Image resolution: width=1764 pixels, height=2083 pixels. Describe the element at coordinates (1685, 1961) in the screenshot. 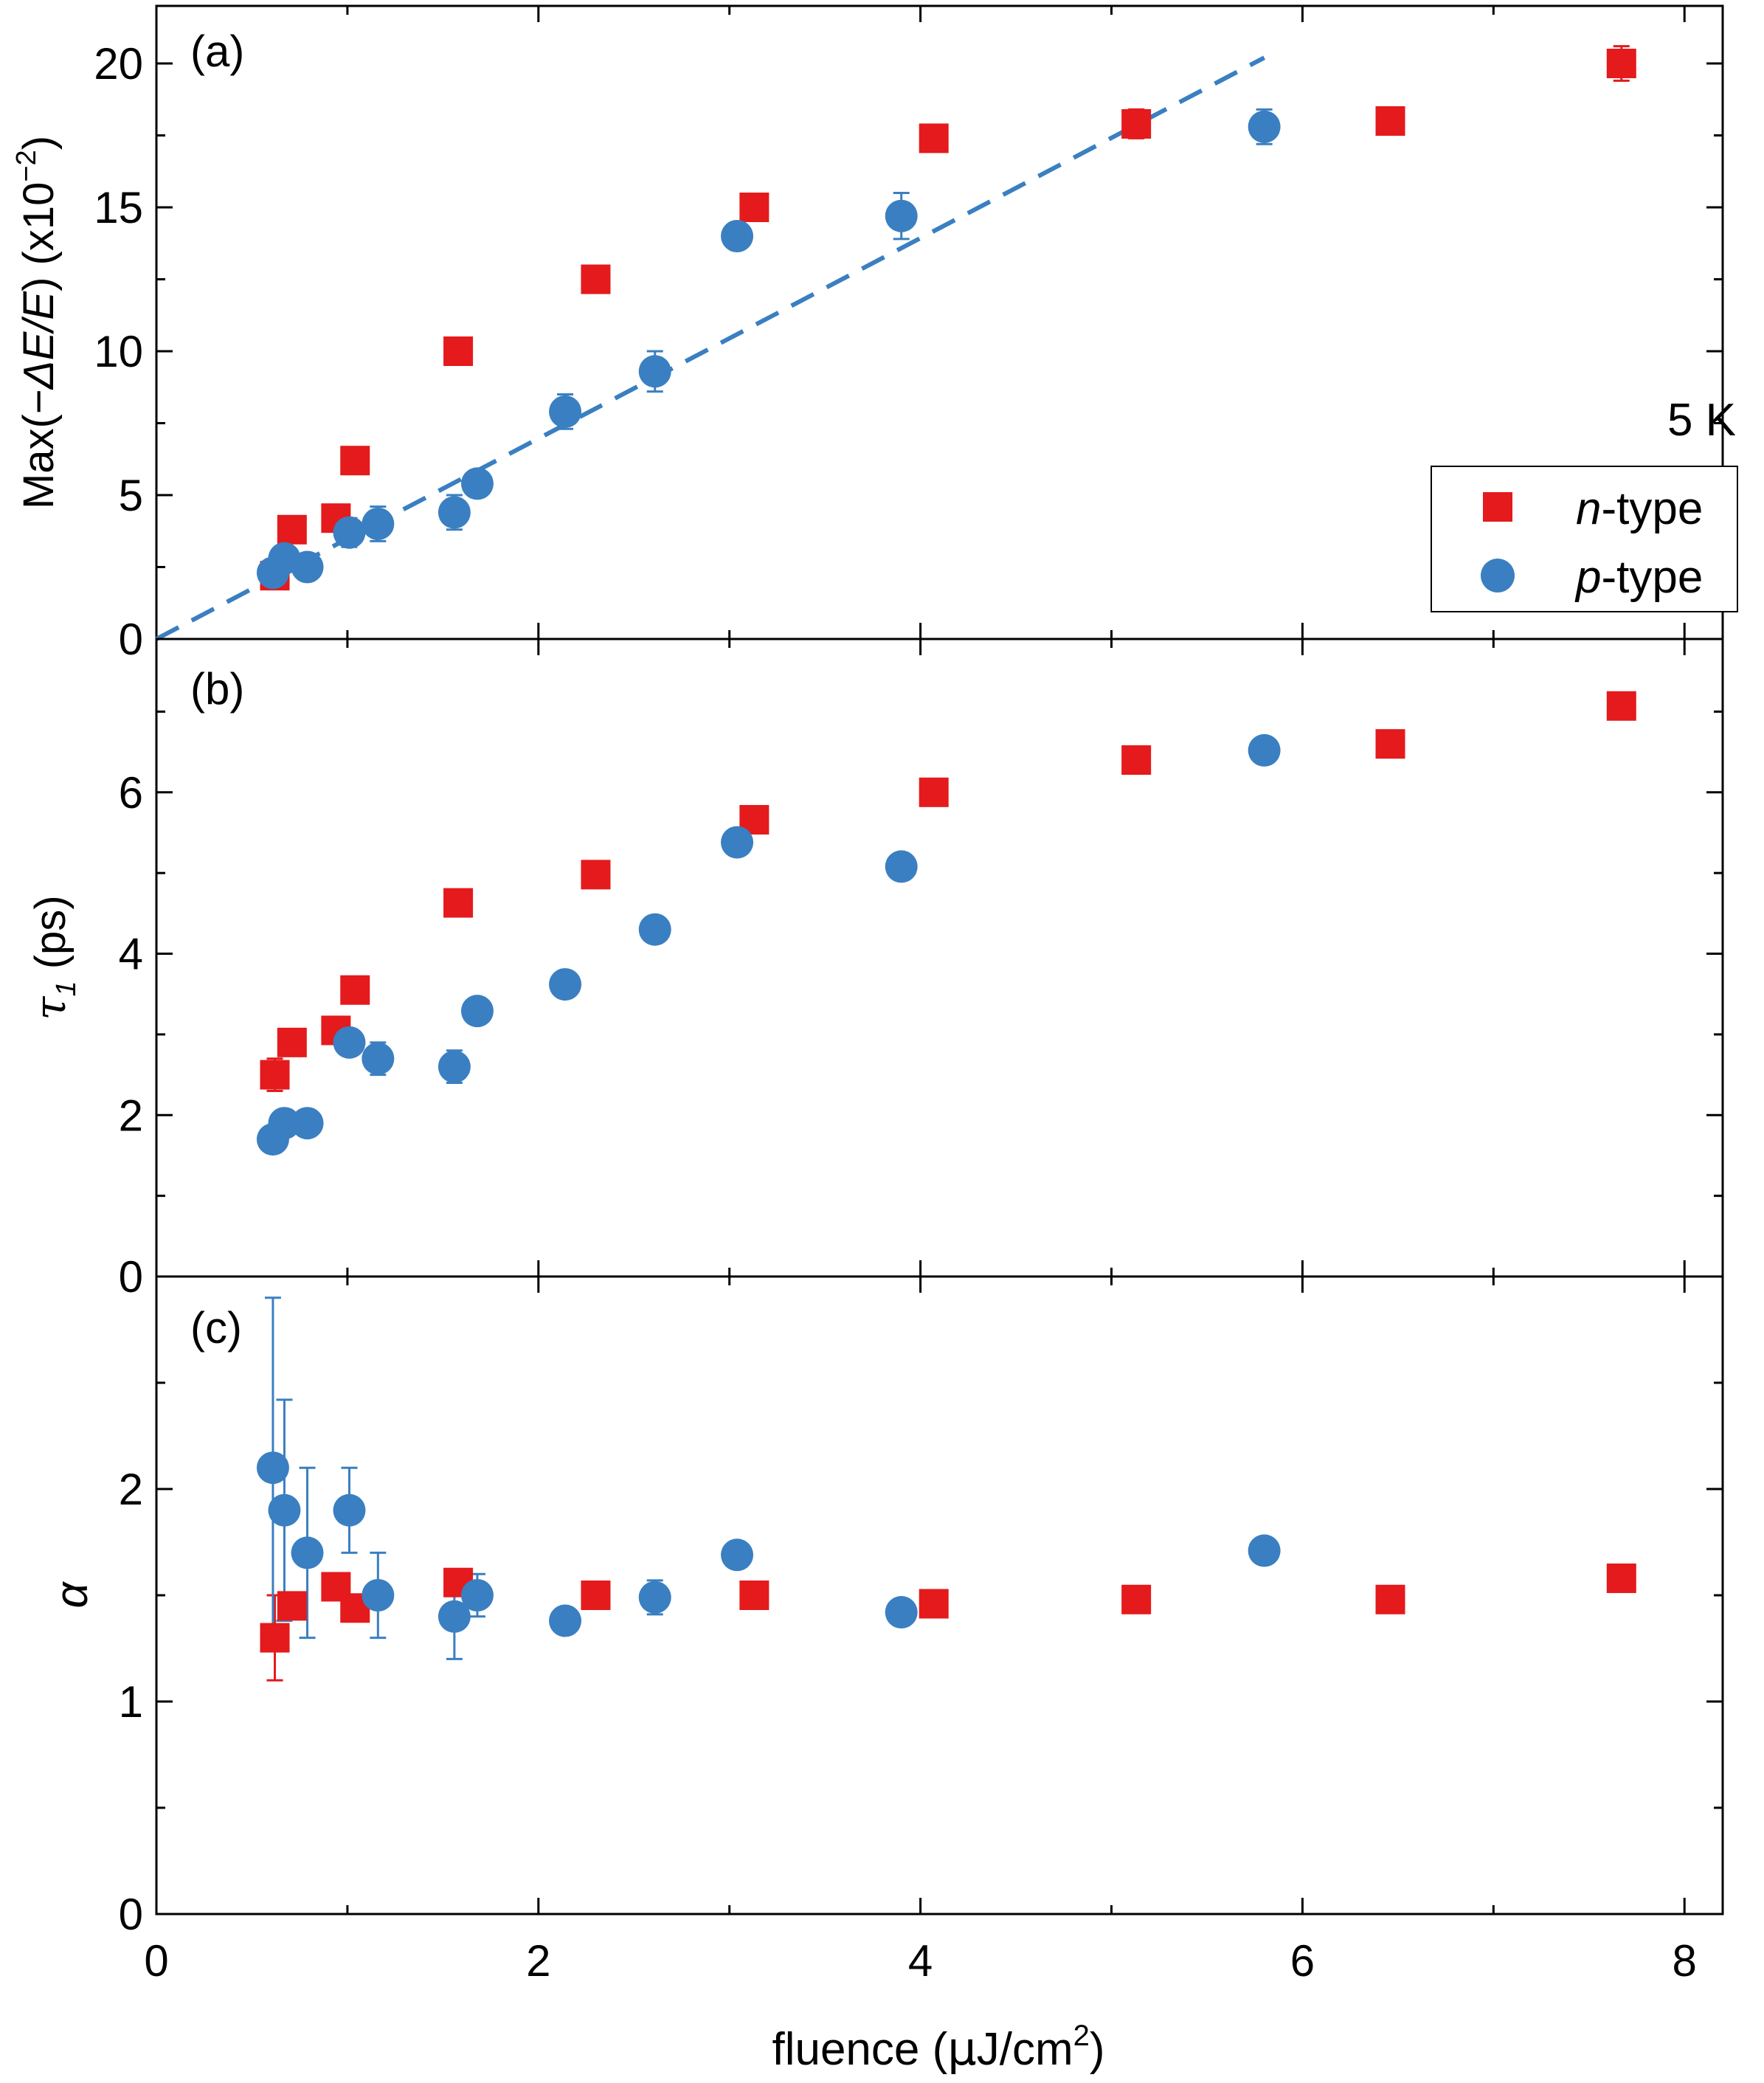

I see `x-tick-label: 8` at that location.